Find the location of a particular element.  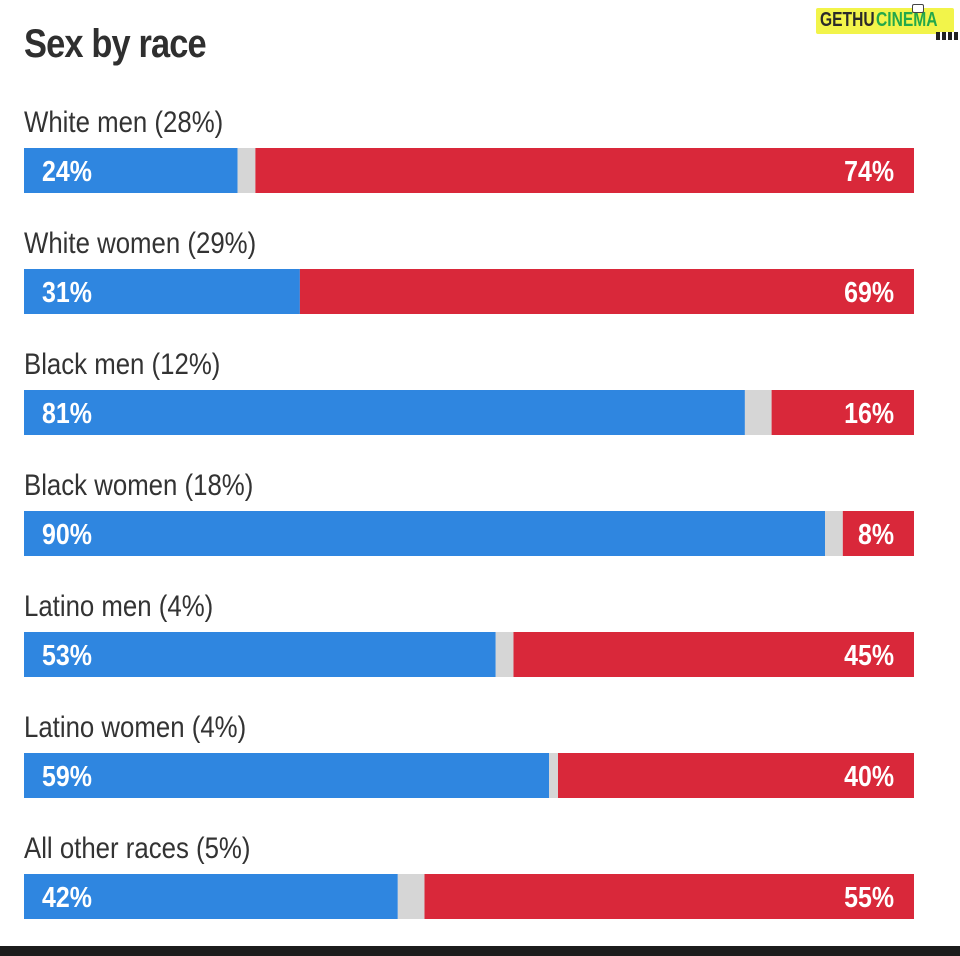

watermark-logo: GETHU CINEMA is located at coordinates (886, 22).